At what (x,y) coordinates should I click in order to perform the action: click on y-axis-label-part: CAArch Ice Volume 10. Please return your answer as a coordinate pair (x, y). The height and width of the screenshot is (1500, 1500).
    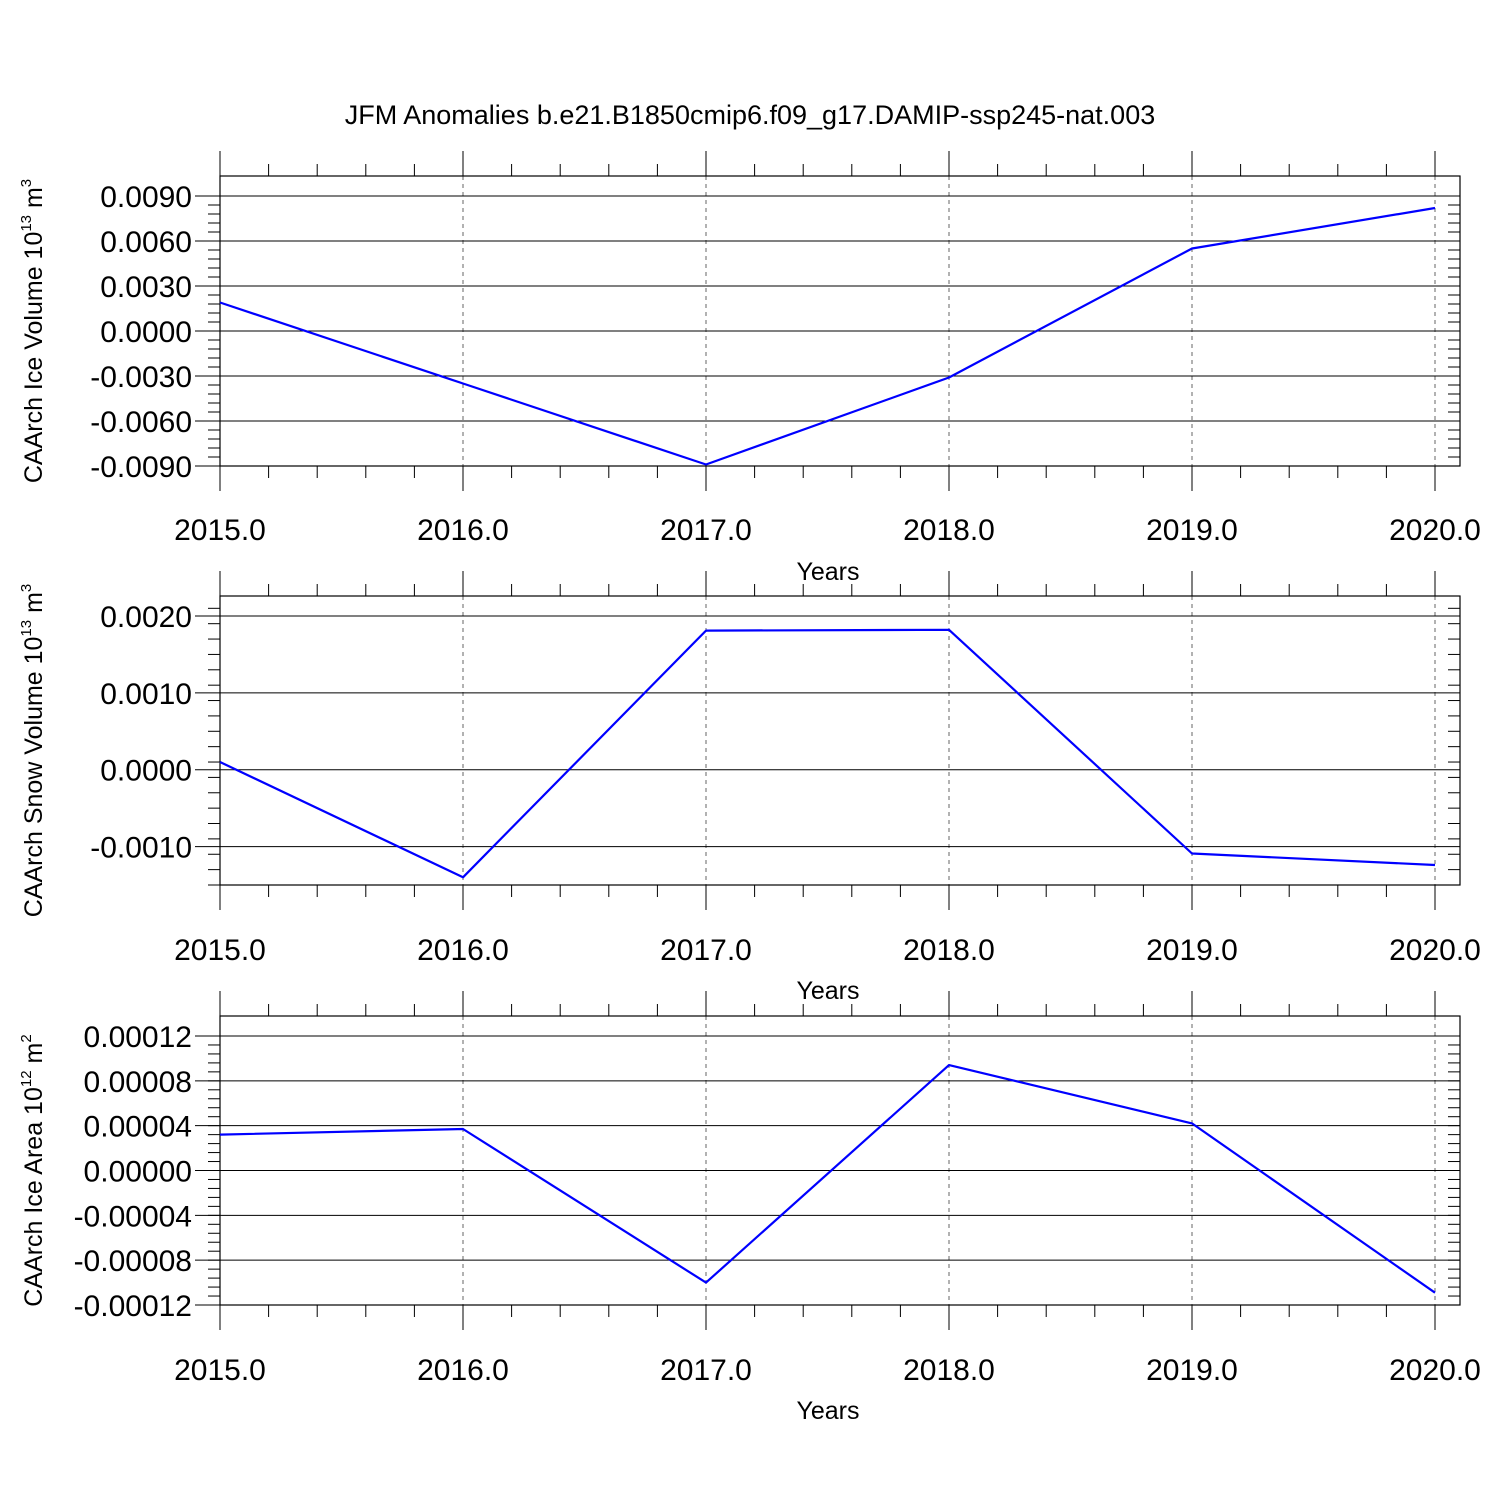
    Looking at the image, I should click on (34, 358).